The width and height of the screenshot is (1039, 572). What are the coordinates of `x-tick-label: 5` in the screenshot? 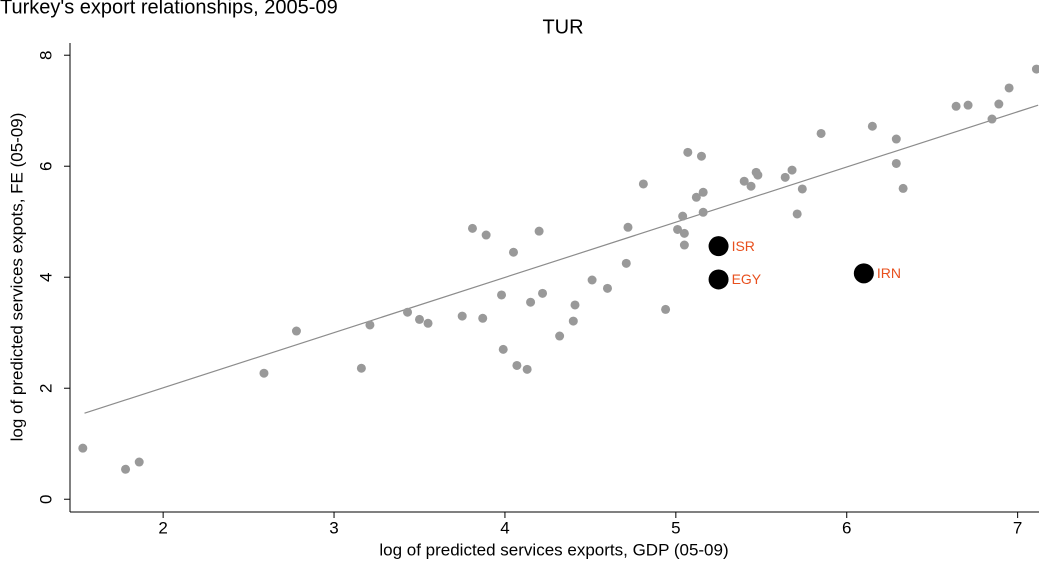 It's located at (675, 527).